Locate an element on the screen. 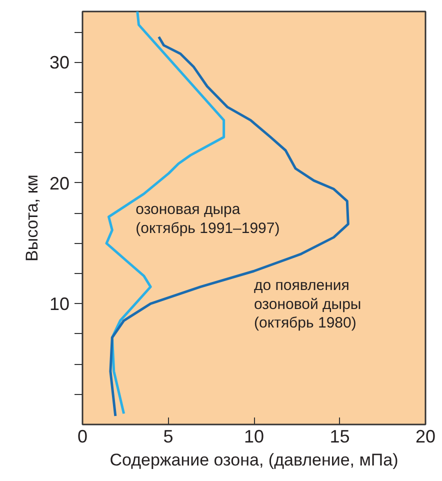 Image resolution: width=442 pixels, height=481 pixels. x-axis-title: Содержание озона, (давление, мПа) is located at coordinates (254, 460).